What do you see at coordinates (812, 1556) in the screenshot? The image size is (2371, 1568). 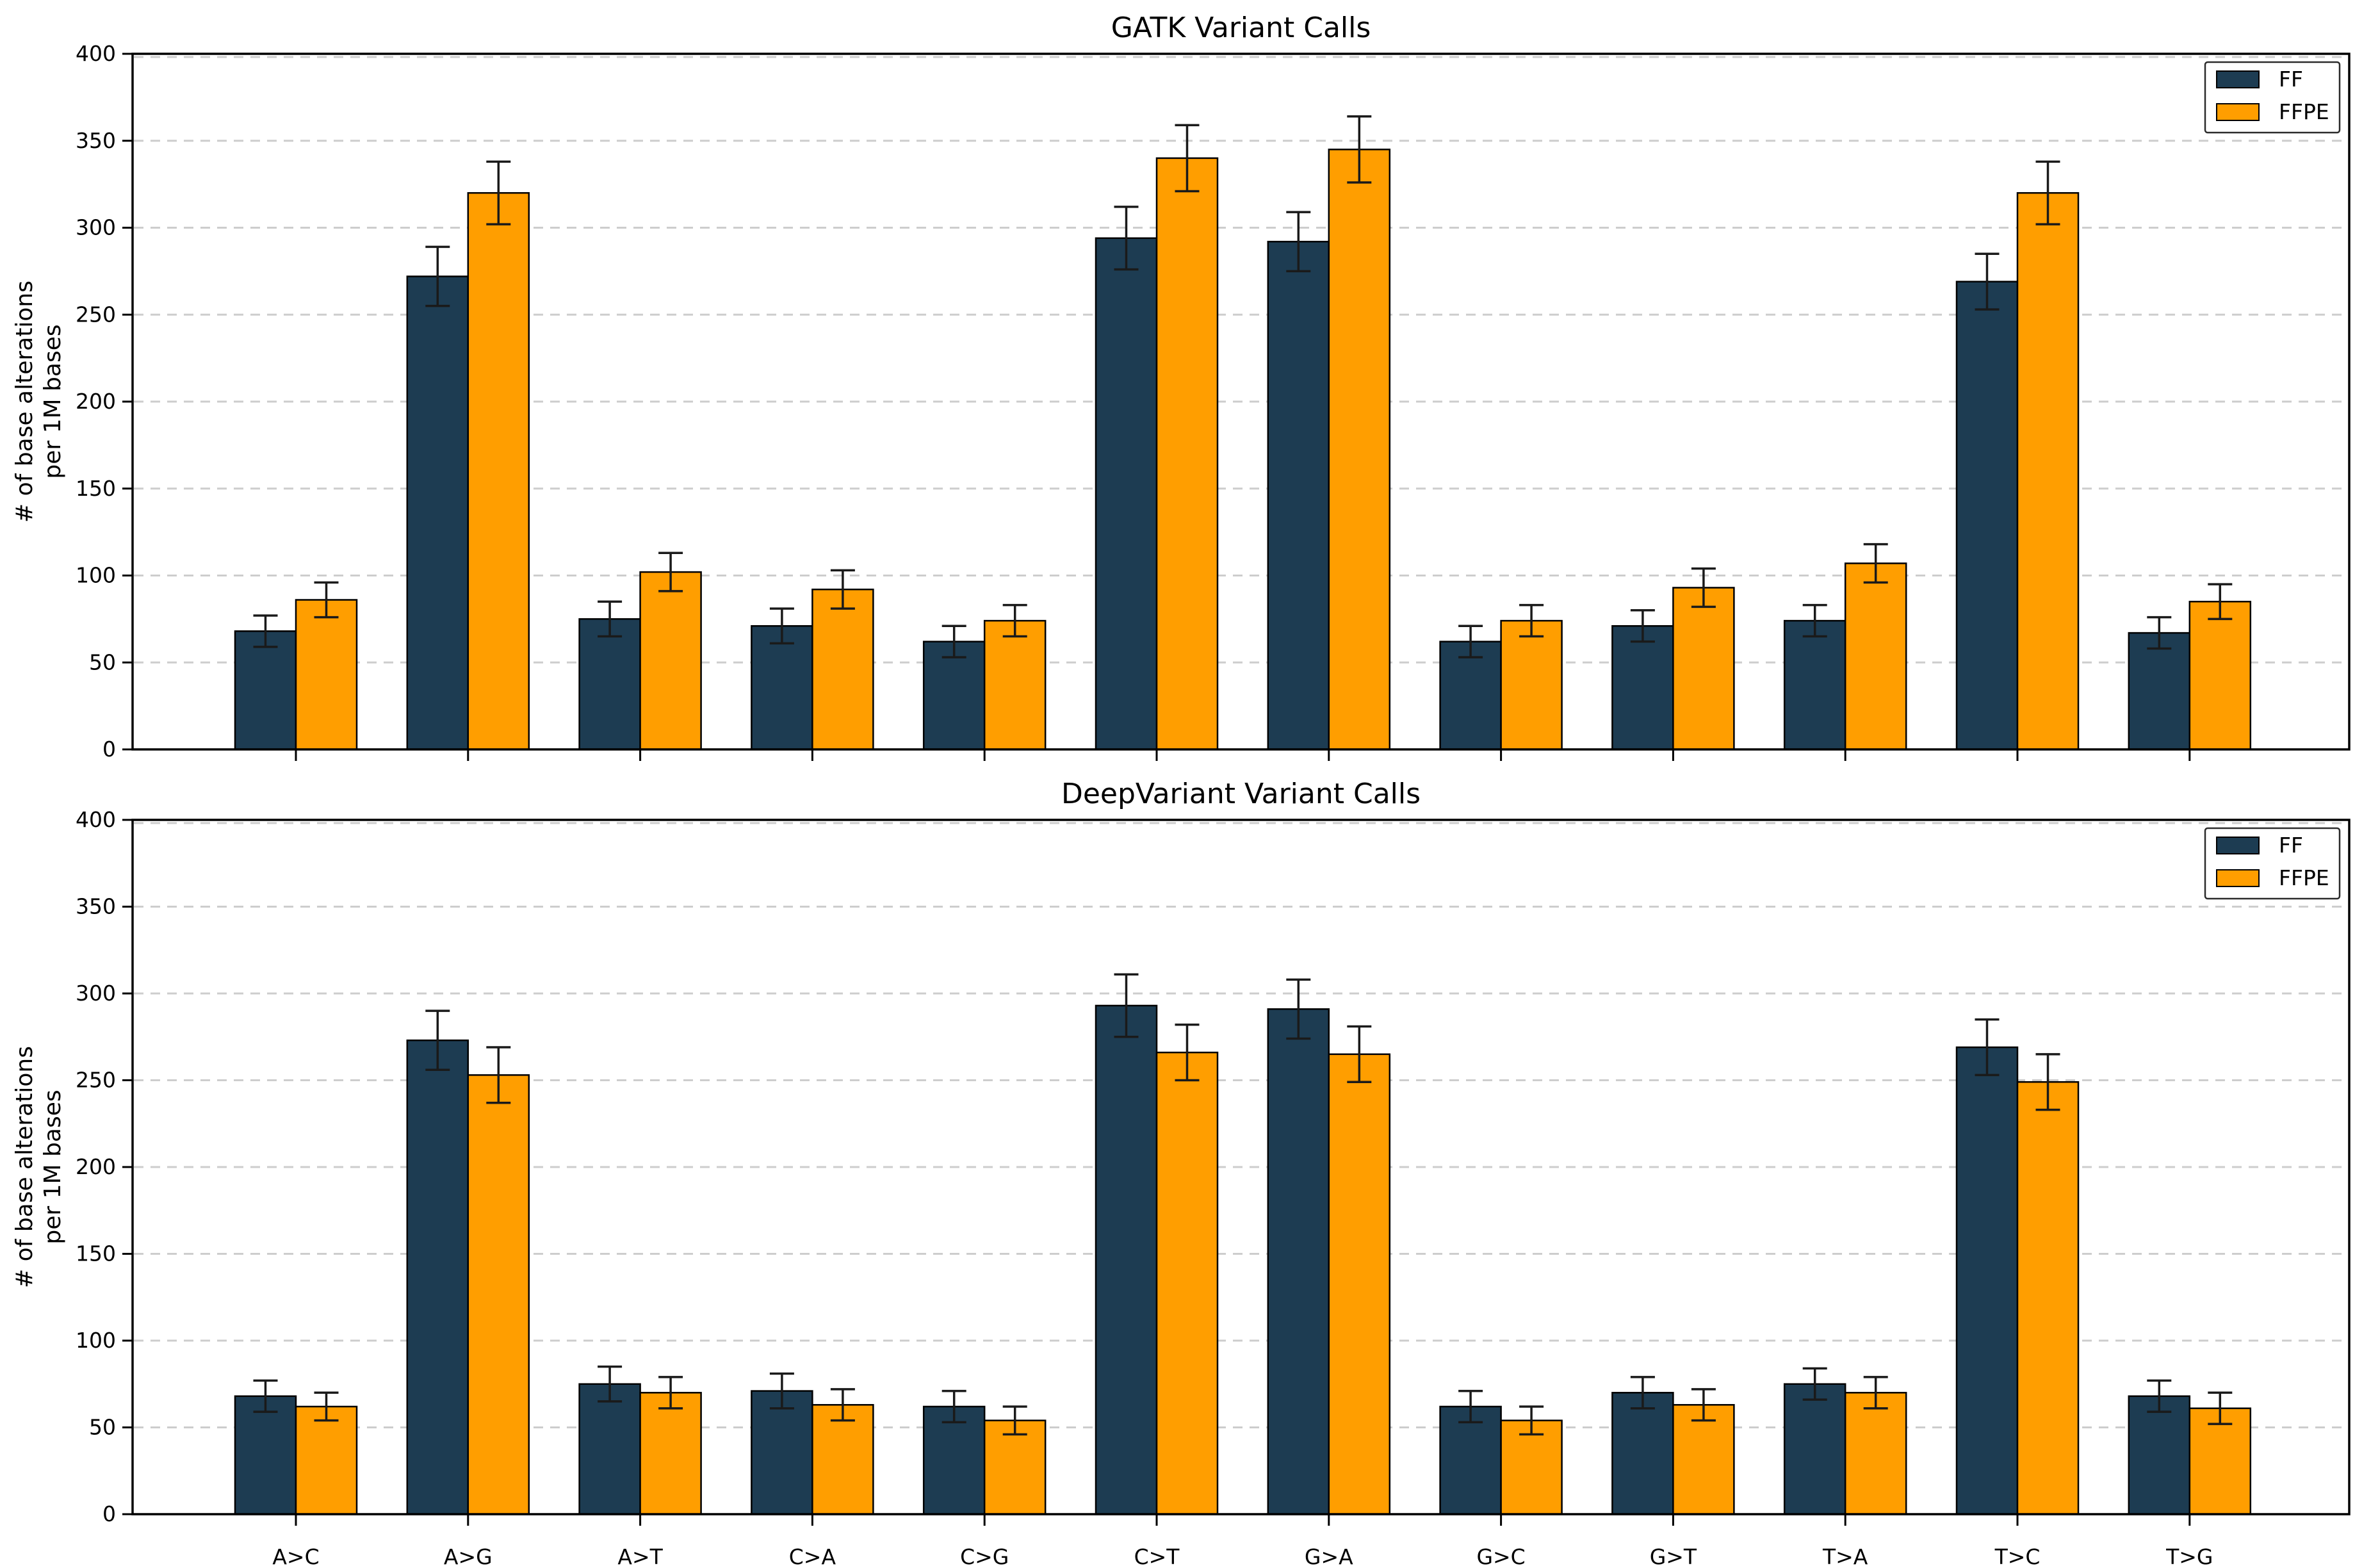 I see `x-tick-label: C>A` at bounding box center [812, 1556].